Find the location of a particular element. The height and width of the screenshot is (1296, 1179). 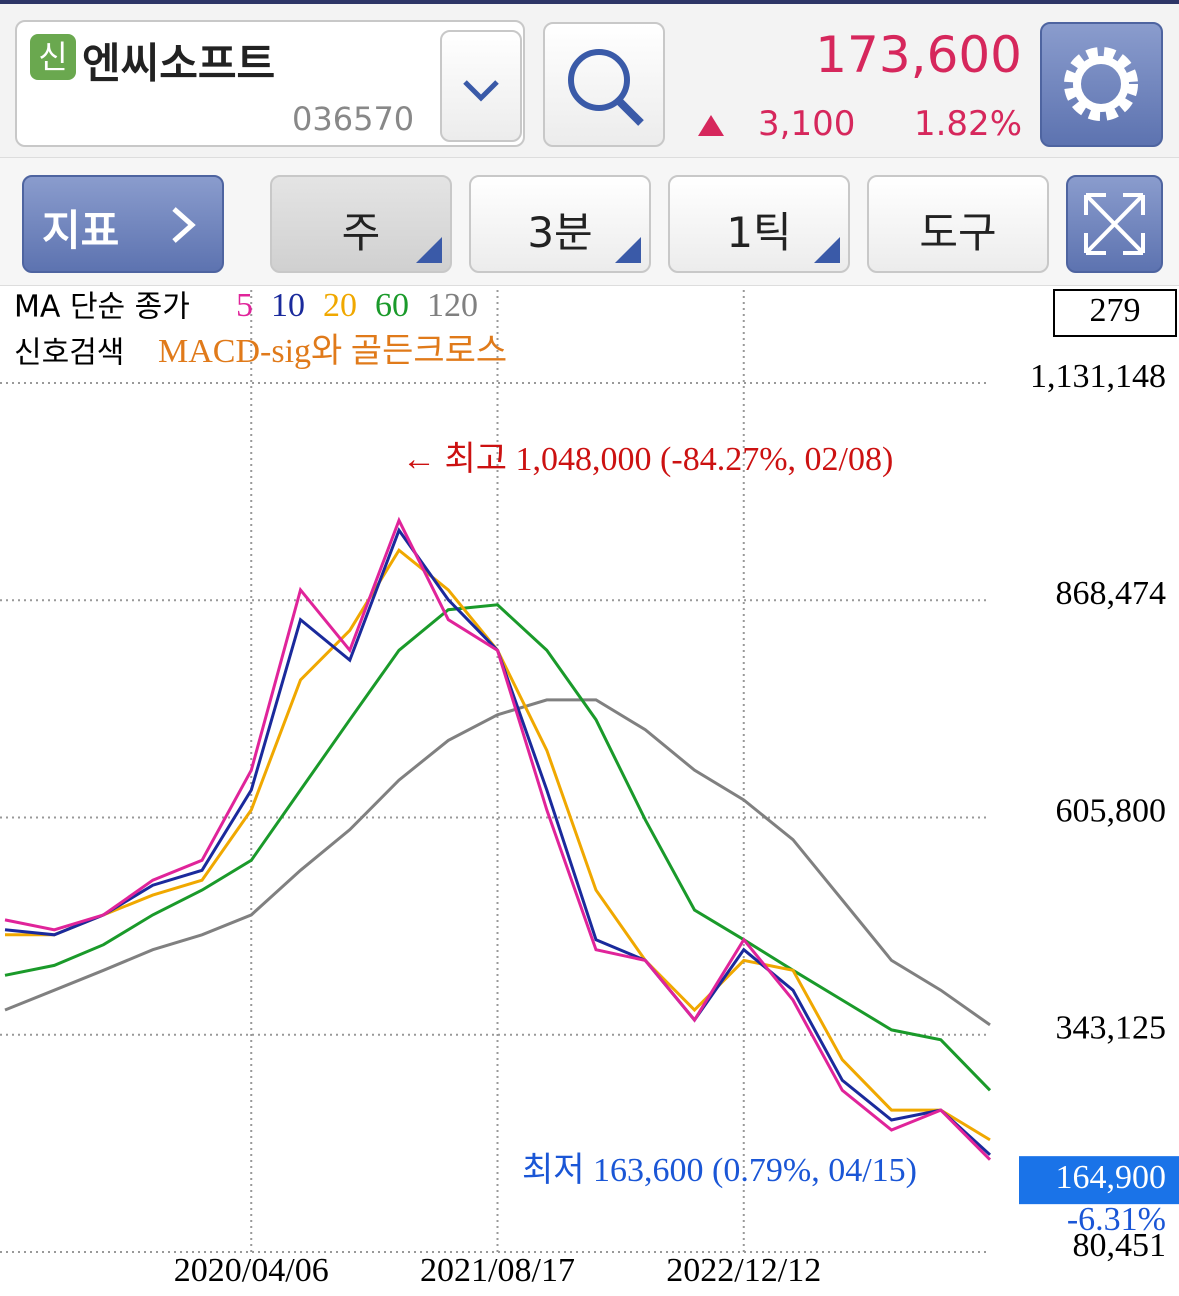

header: 신 엔씨소프트 036570 173,600 3,100 1.82% is located at coordinates (589, 79).